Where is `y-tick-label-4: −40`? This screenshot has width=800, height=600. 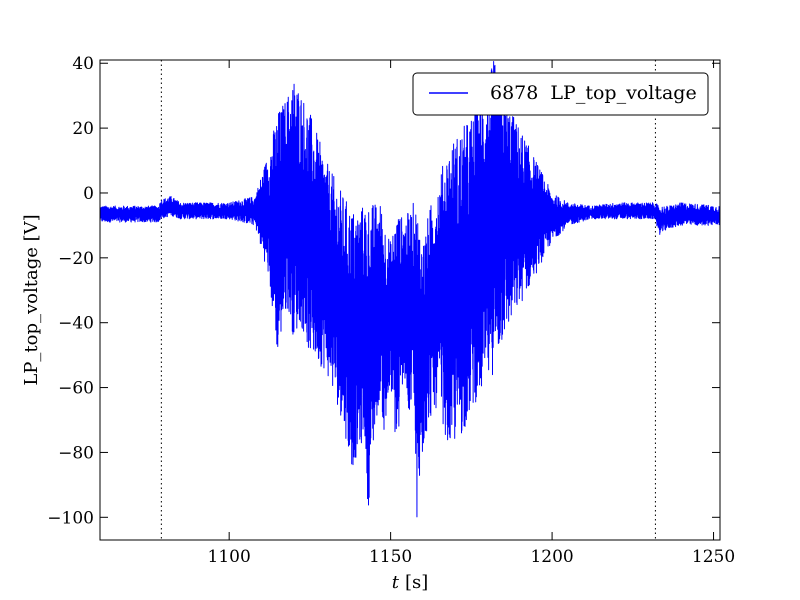 y-tick-label-4: −40 is located at coordinates (76, 324).